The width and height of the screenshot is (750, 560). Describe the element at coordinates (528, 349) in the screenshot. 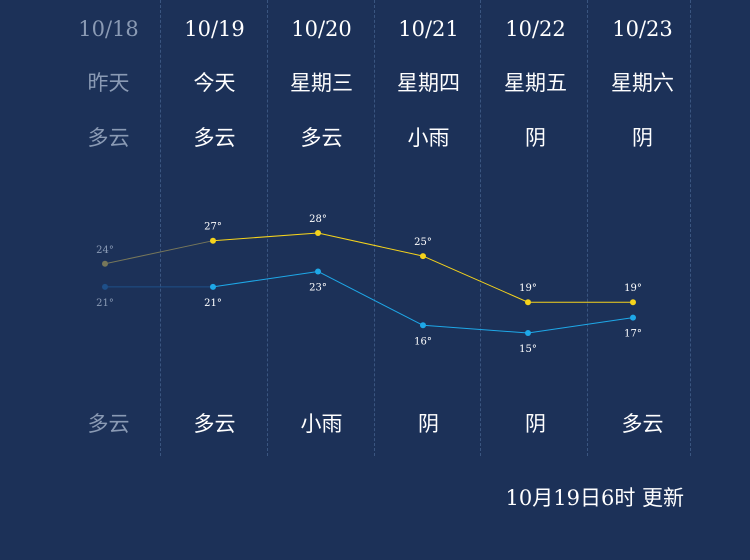

I see `low-temp-label: 15°` at that location.